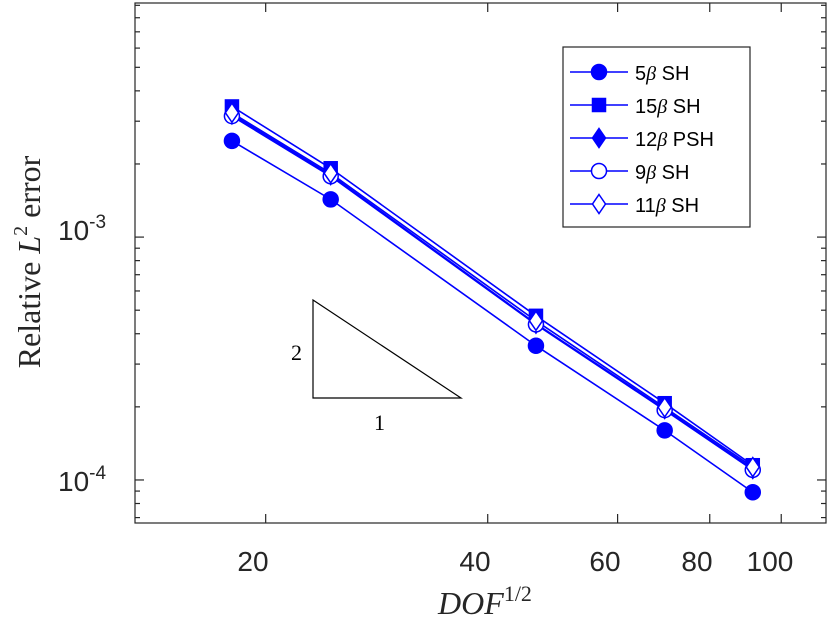  I want to click on y-axis-label: Relative L2 error, so click(28, 261).